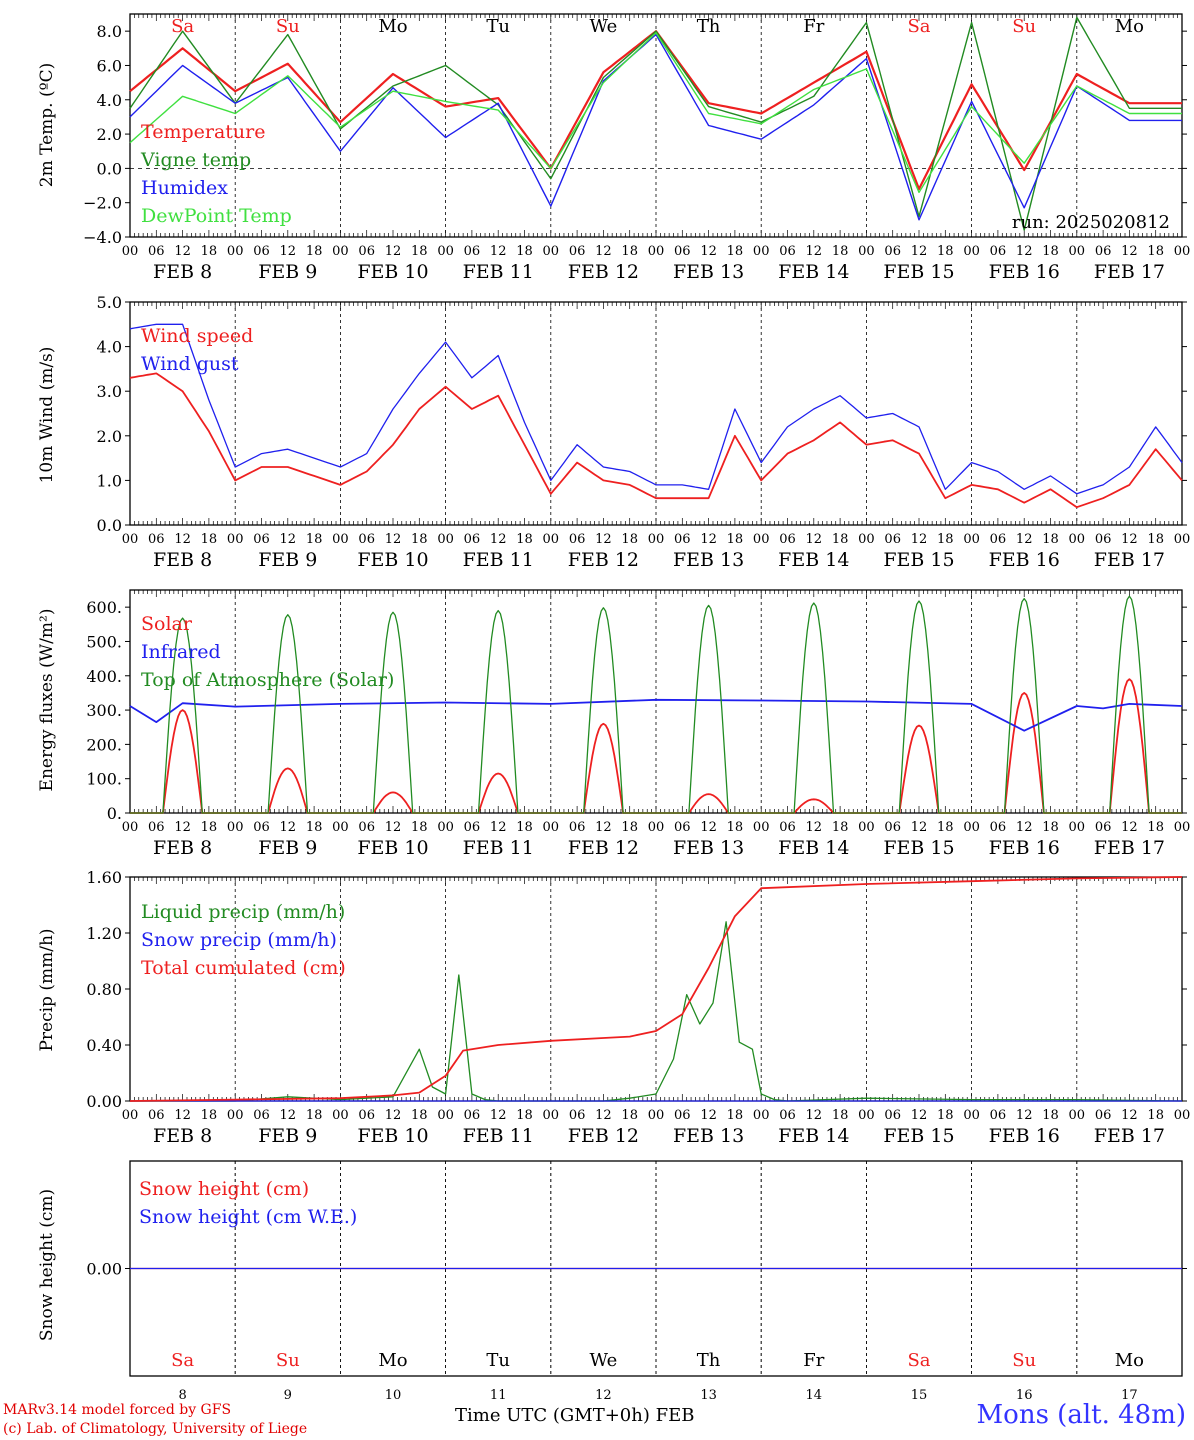 This screenshot has width=1194, height=1440. Describe the element at coordinates (109, 100) in the screenshot. I see `y-tick-label: 4.0` at that location.